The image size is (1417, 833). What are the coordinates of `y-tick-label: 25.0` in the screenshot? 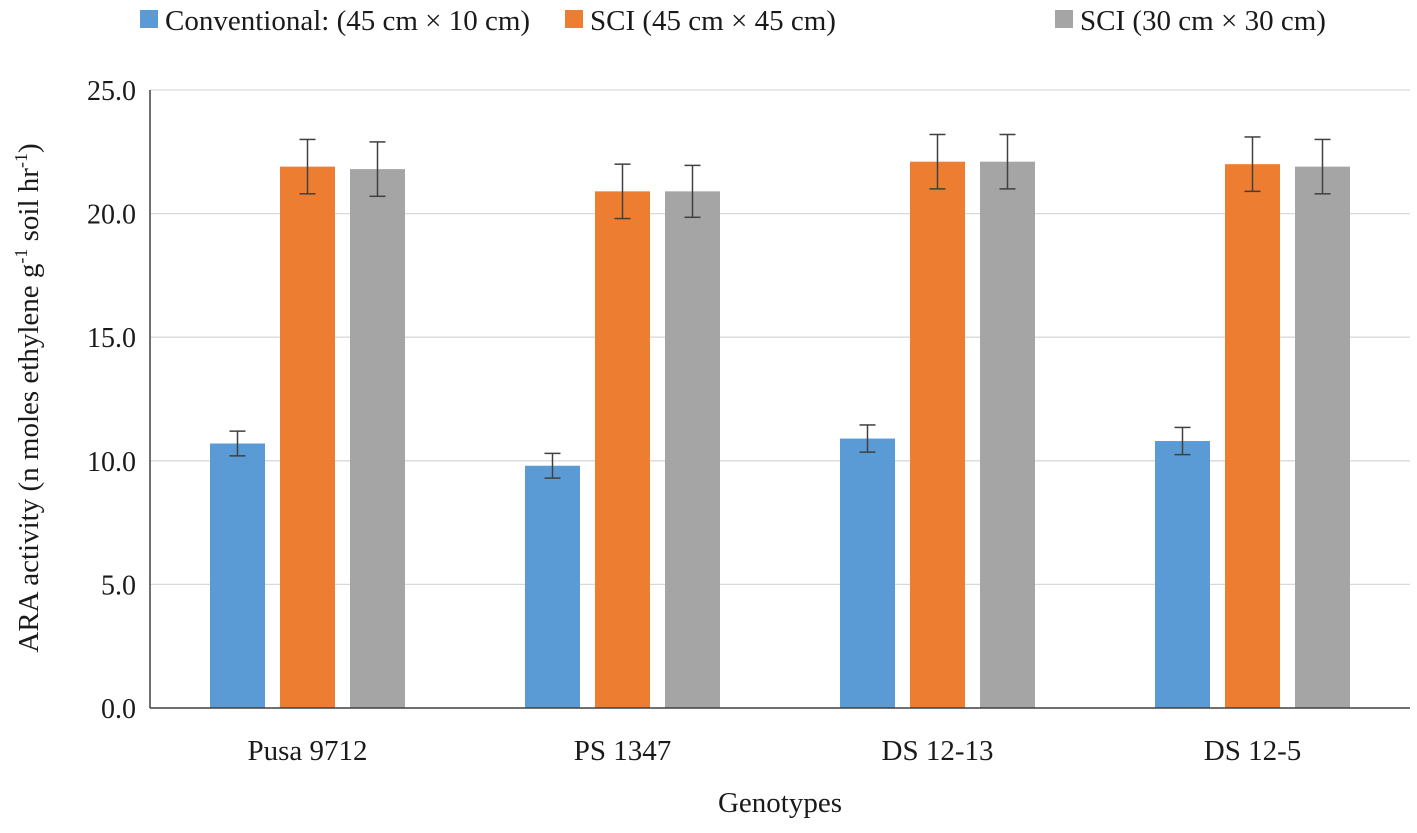 It's located at (111, 91).